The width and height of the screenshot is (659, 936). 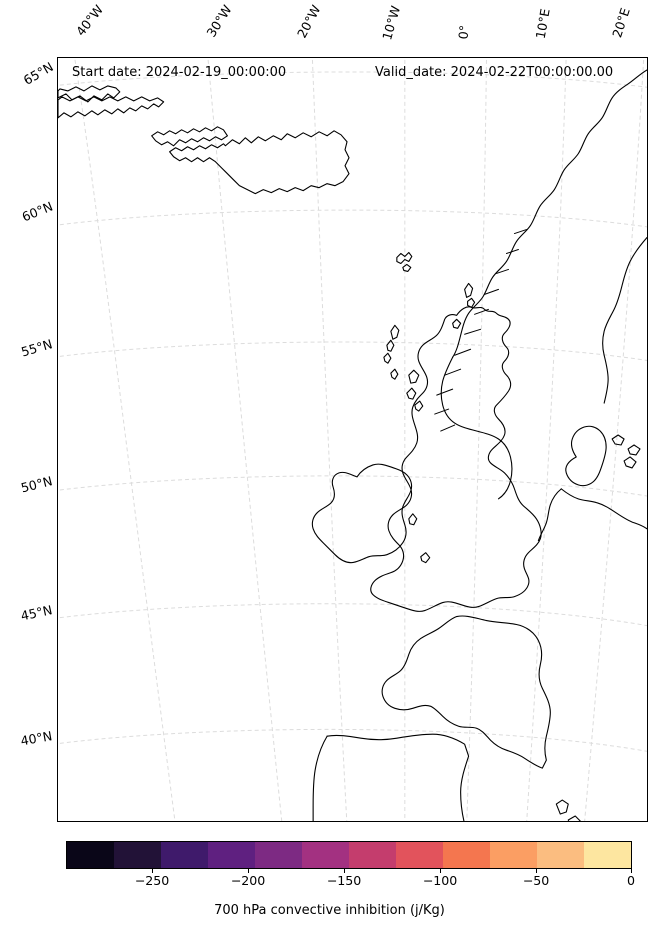 I want to click on colorbar-tick-label-100: −100, so click(x=440, y=880).